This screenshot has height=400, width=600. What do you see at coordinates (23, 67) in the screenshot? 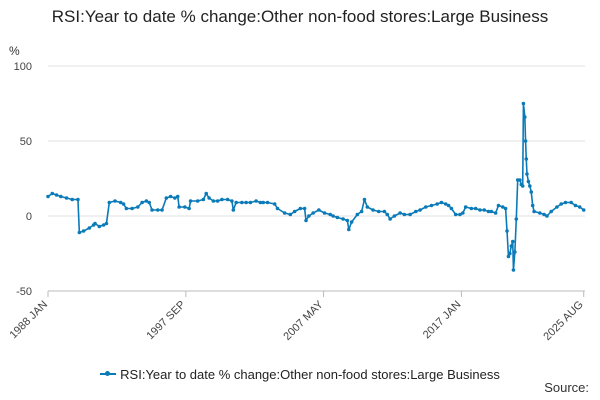
I see `y-tick-label: 100` at bounding box center [23, 67].